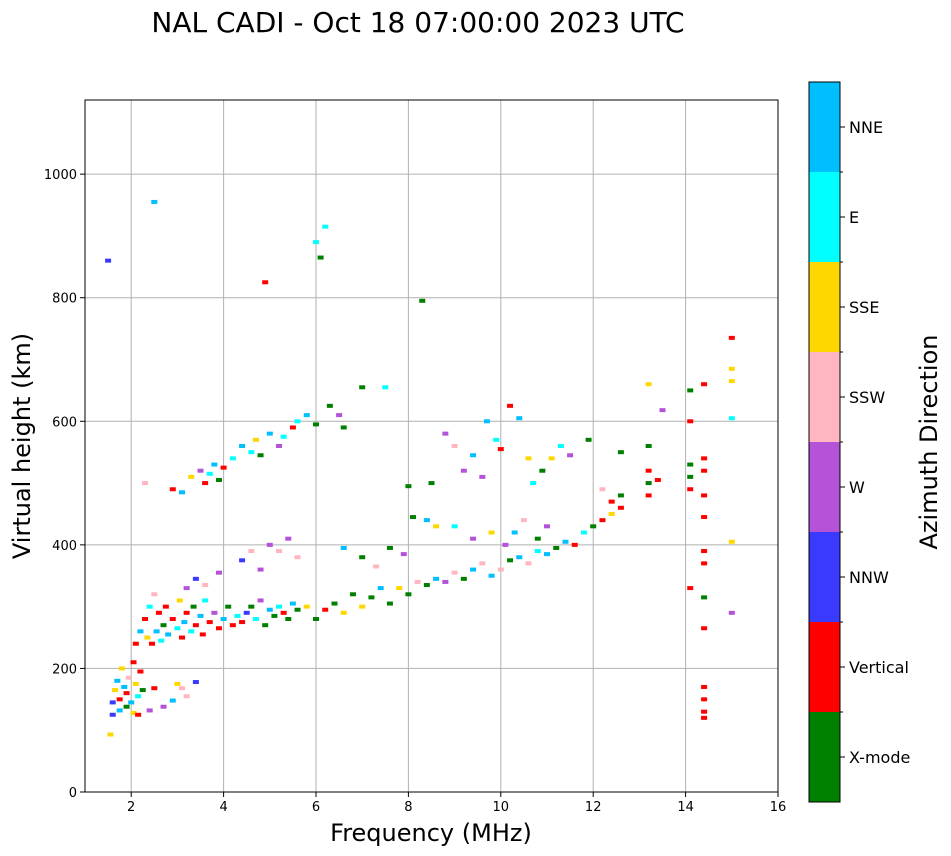 The width and height of the screenshot is (951, 856). What do you see at coordinates (60, 175) in the screenshot?
I see `y-tick-label: 1000` at bounding box center [60, 175].